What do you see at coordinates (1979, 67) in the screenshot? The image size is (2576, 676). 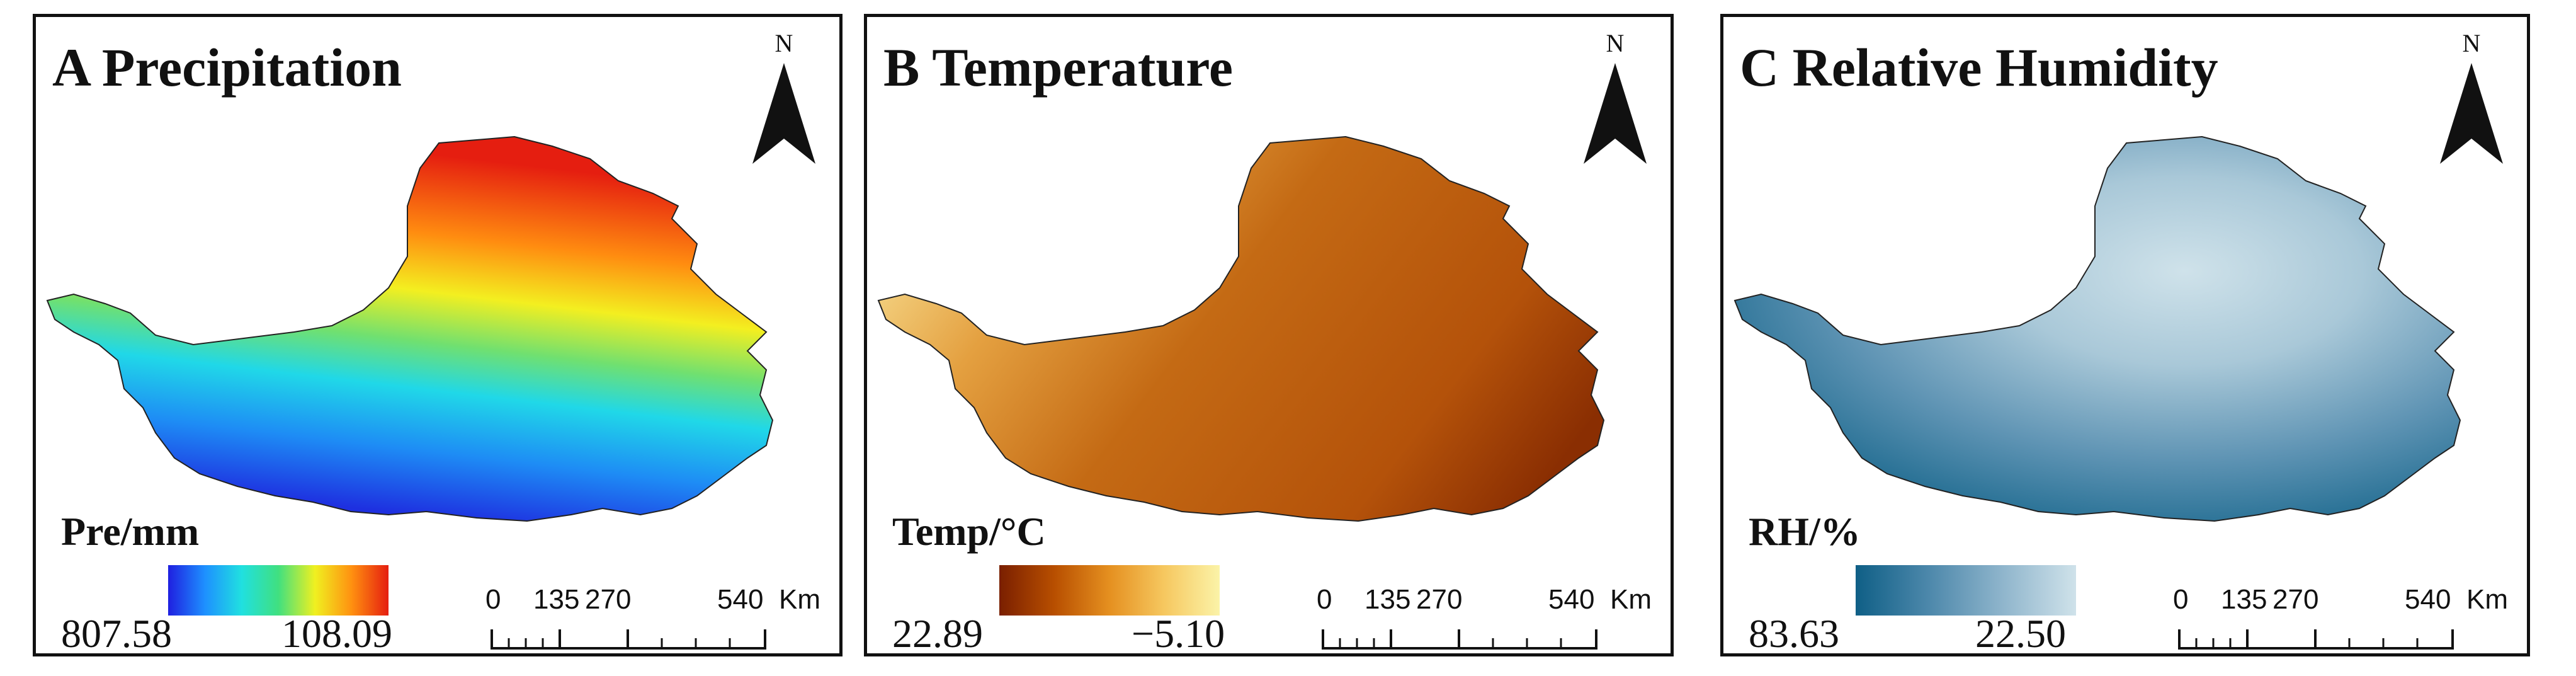 I see `panel-title: C Relative Humidity` at bounding box center [1979, 67].